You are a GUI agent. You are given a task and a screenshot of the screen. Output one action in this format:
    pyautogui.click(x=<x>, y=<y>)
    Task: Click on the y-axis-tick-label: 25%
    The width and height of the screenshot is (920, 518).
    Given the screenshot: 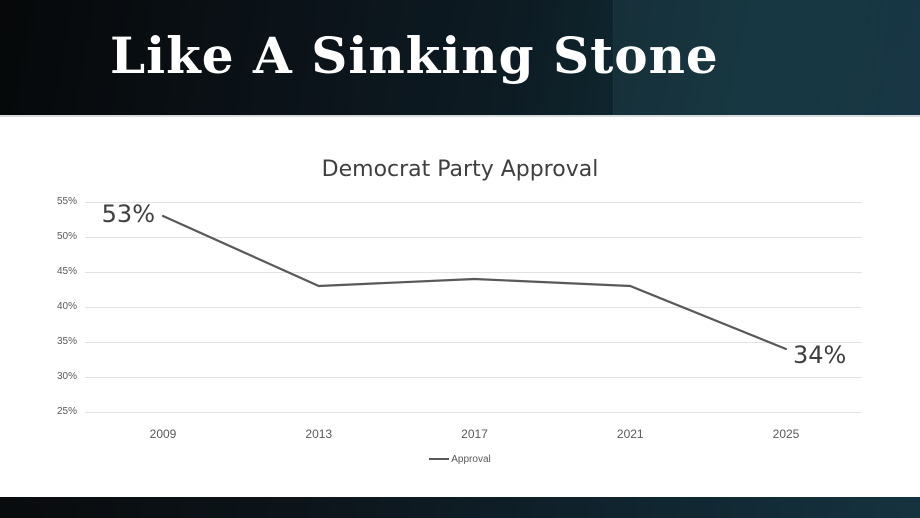 What is the action you would take?
    pyautogui.click(x=66, y=411)
    